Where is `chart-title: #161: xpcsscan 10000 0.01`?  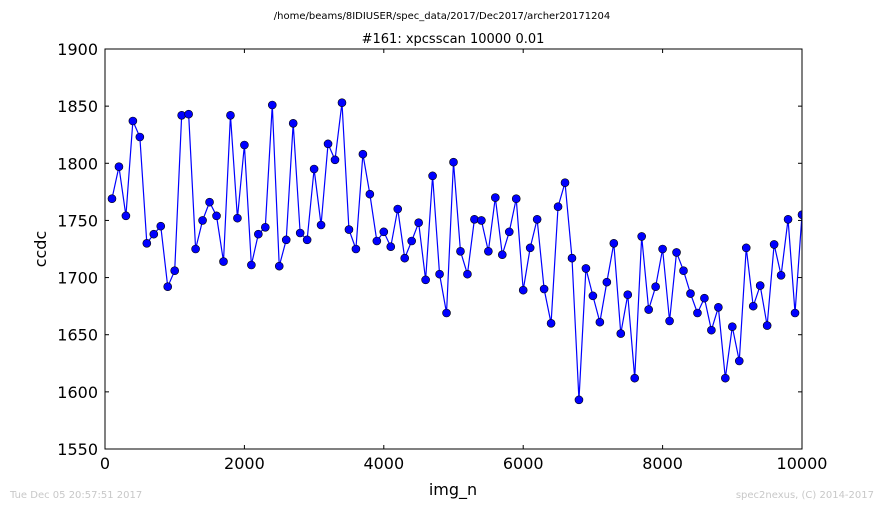
chart-title: #161: xpcsscan 10000 0.01 is located at coordinates (453, 39).